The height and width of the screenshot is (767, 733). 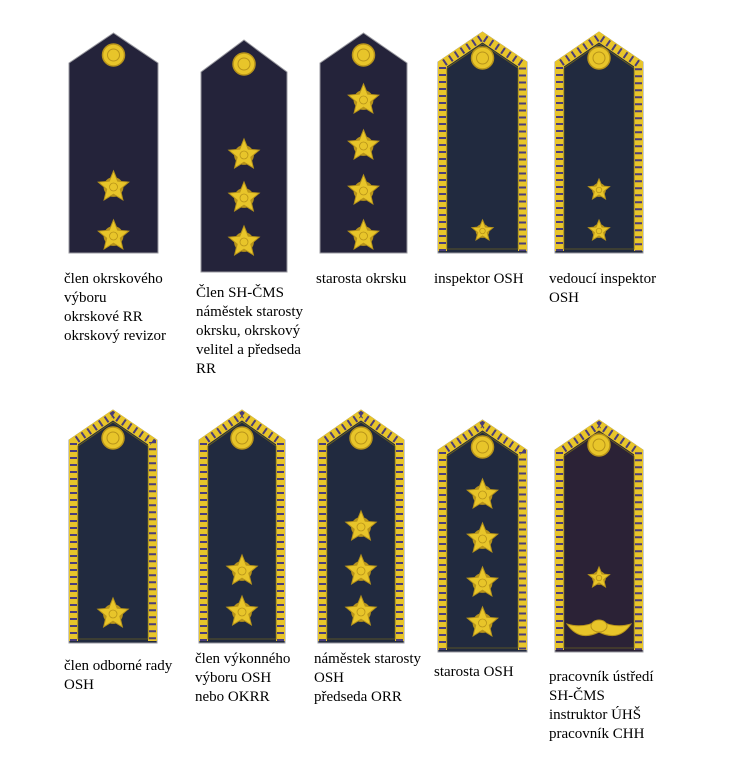 I want to click on caption-line: inspektor OSH, so click(x=479, y=279).